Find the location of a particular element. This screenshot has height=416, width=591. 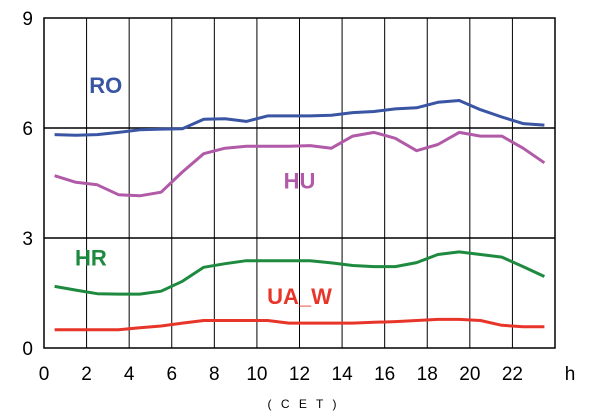

x-tick-label: 12 is located at coordinates (299, 374).